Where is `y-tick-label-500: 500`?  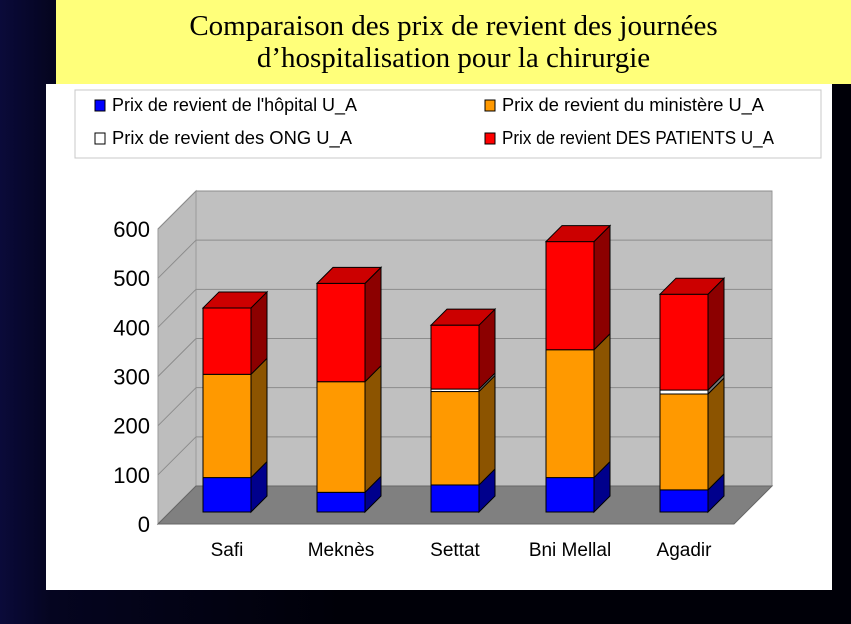
y-tick-label-500: 500 is located at coordinates (131, 278).